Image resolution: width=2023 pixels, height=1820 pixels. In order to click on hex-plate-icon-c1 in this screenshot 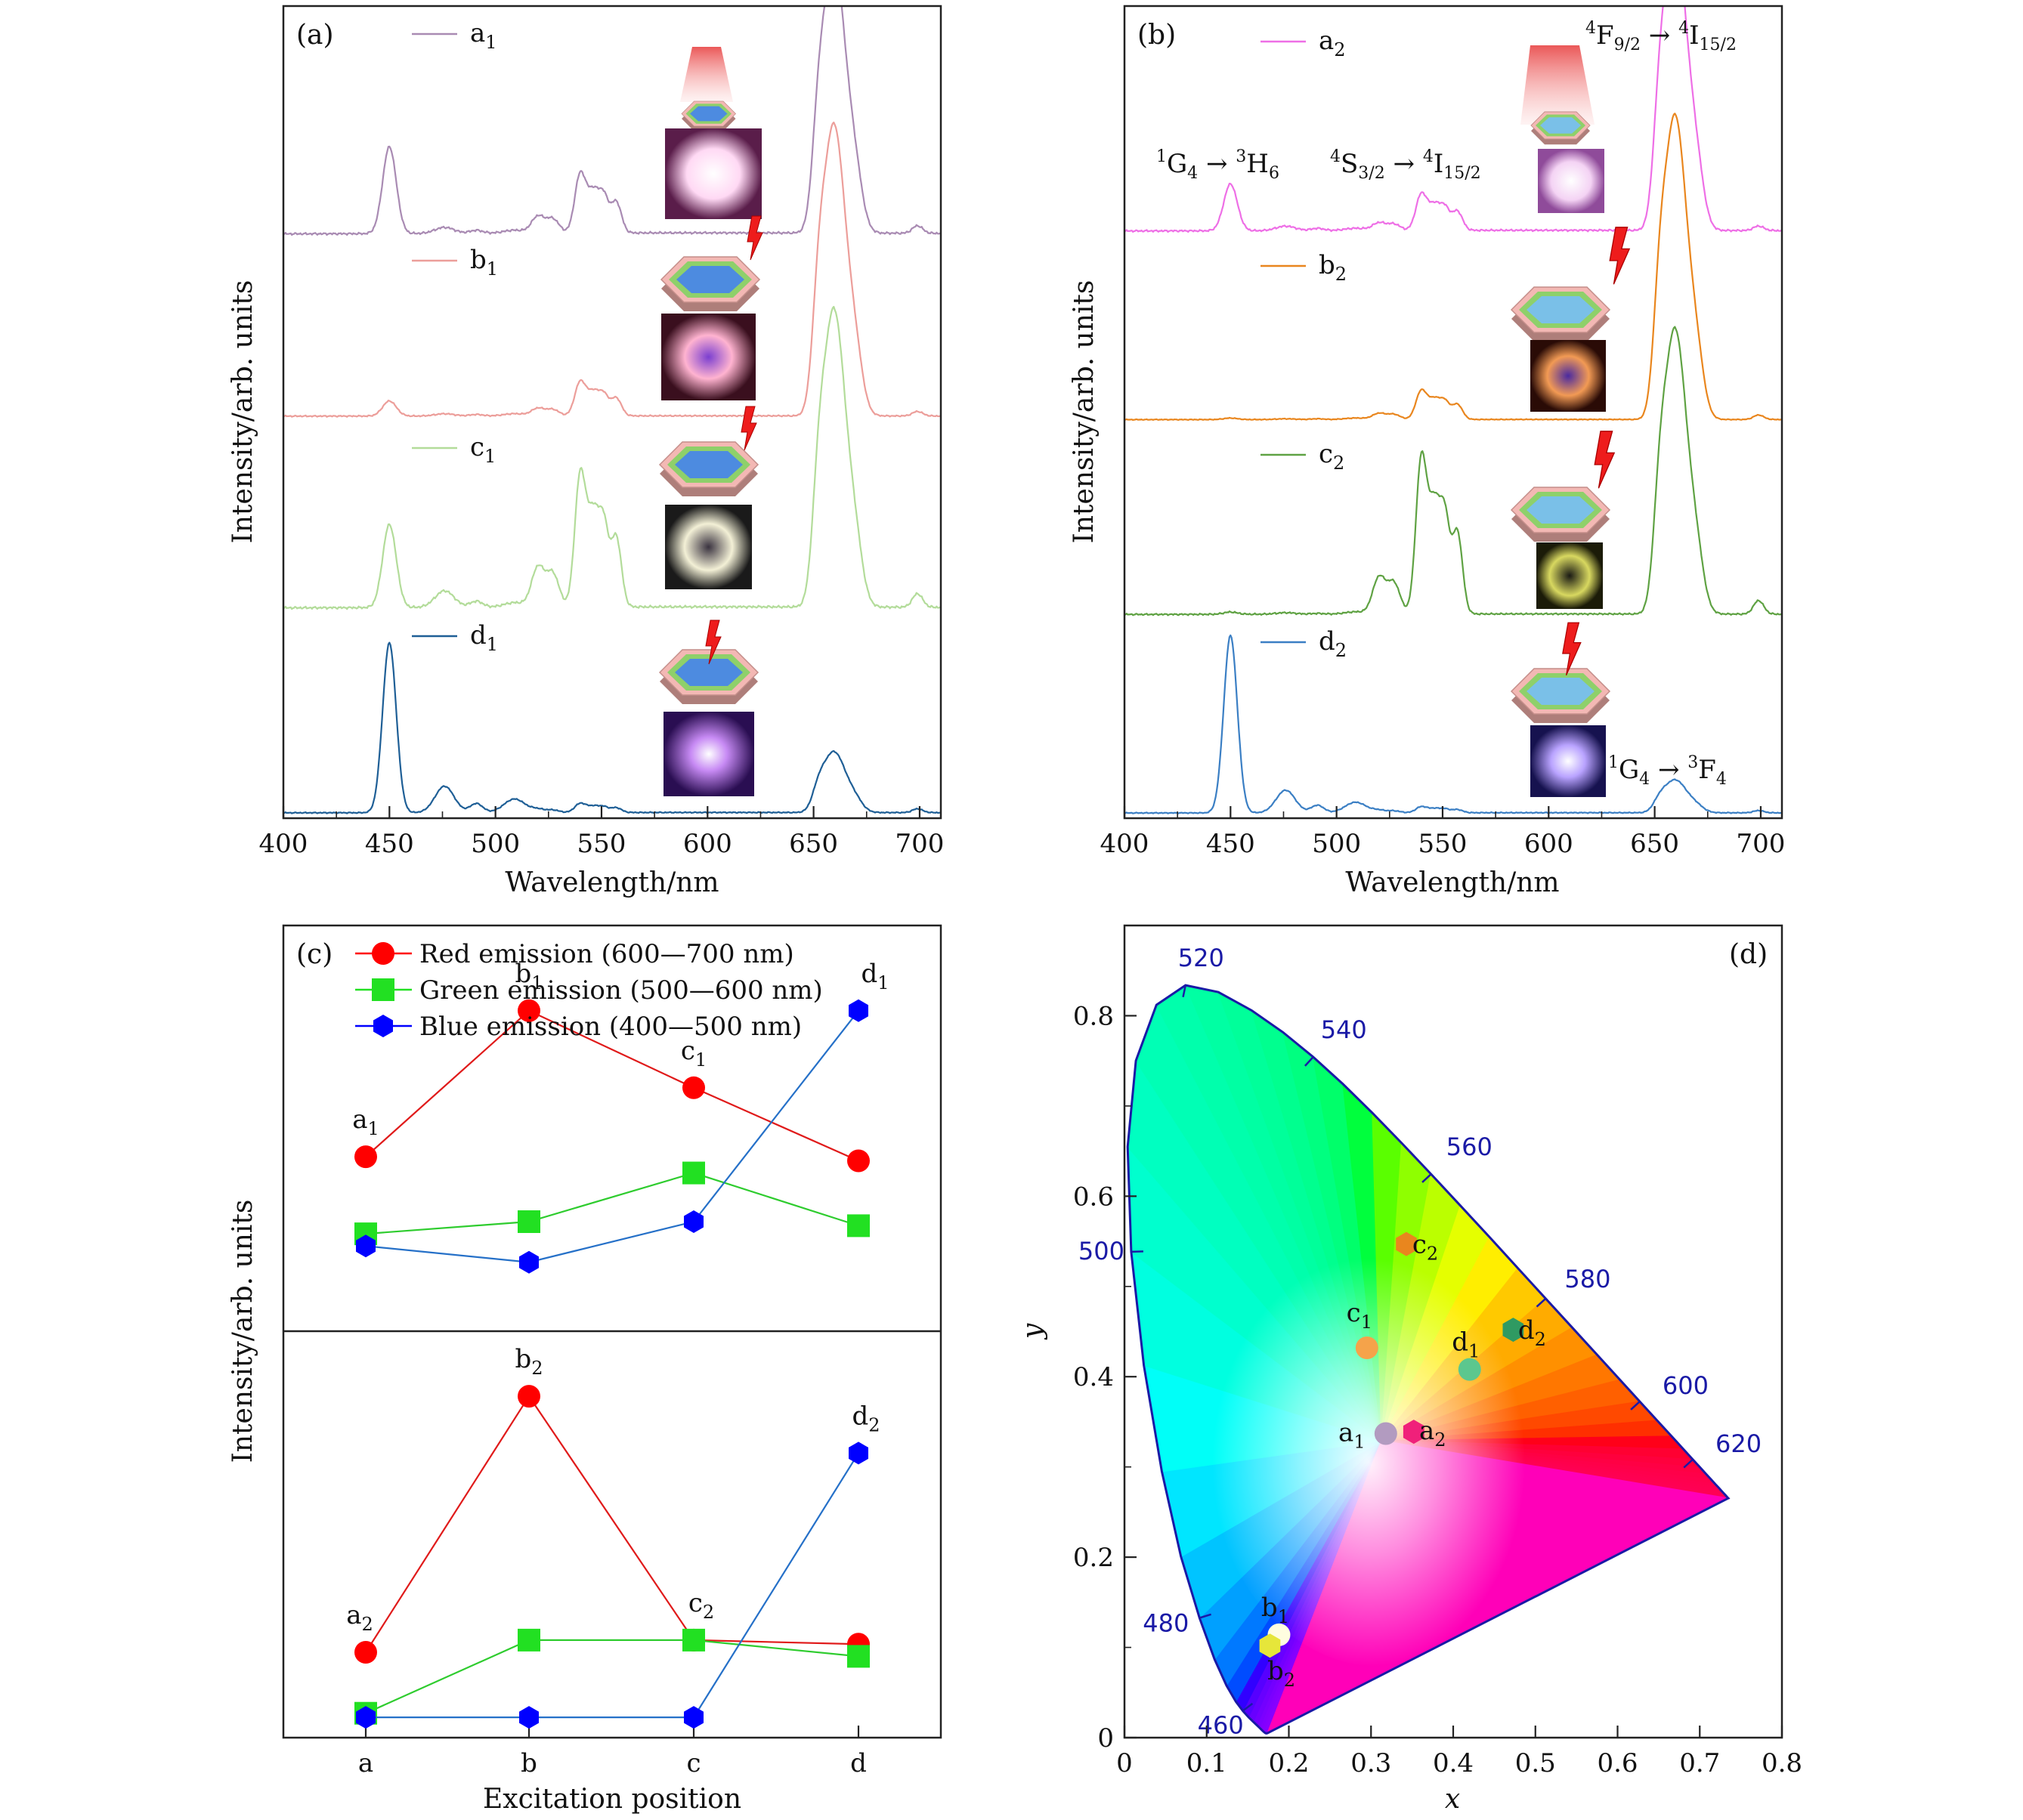, I will do `click(709, 469)`.